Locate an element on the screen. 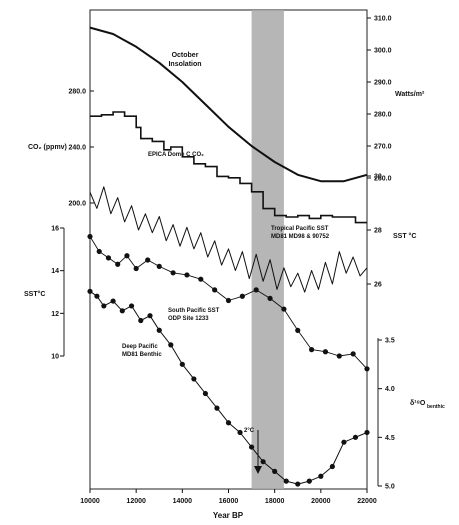 The width and height of the screenshot is (459, 525). d18o-axis-sublabel: benthic is located at coordinates (436, 407).